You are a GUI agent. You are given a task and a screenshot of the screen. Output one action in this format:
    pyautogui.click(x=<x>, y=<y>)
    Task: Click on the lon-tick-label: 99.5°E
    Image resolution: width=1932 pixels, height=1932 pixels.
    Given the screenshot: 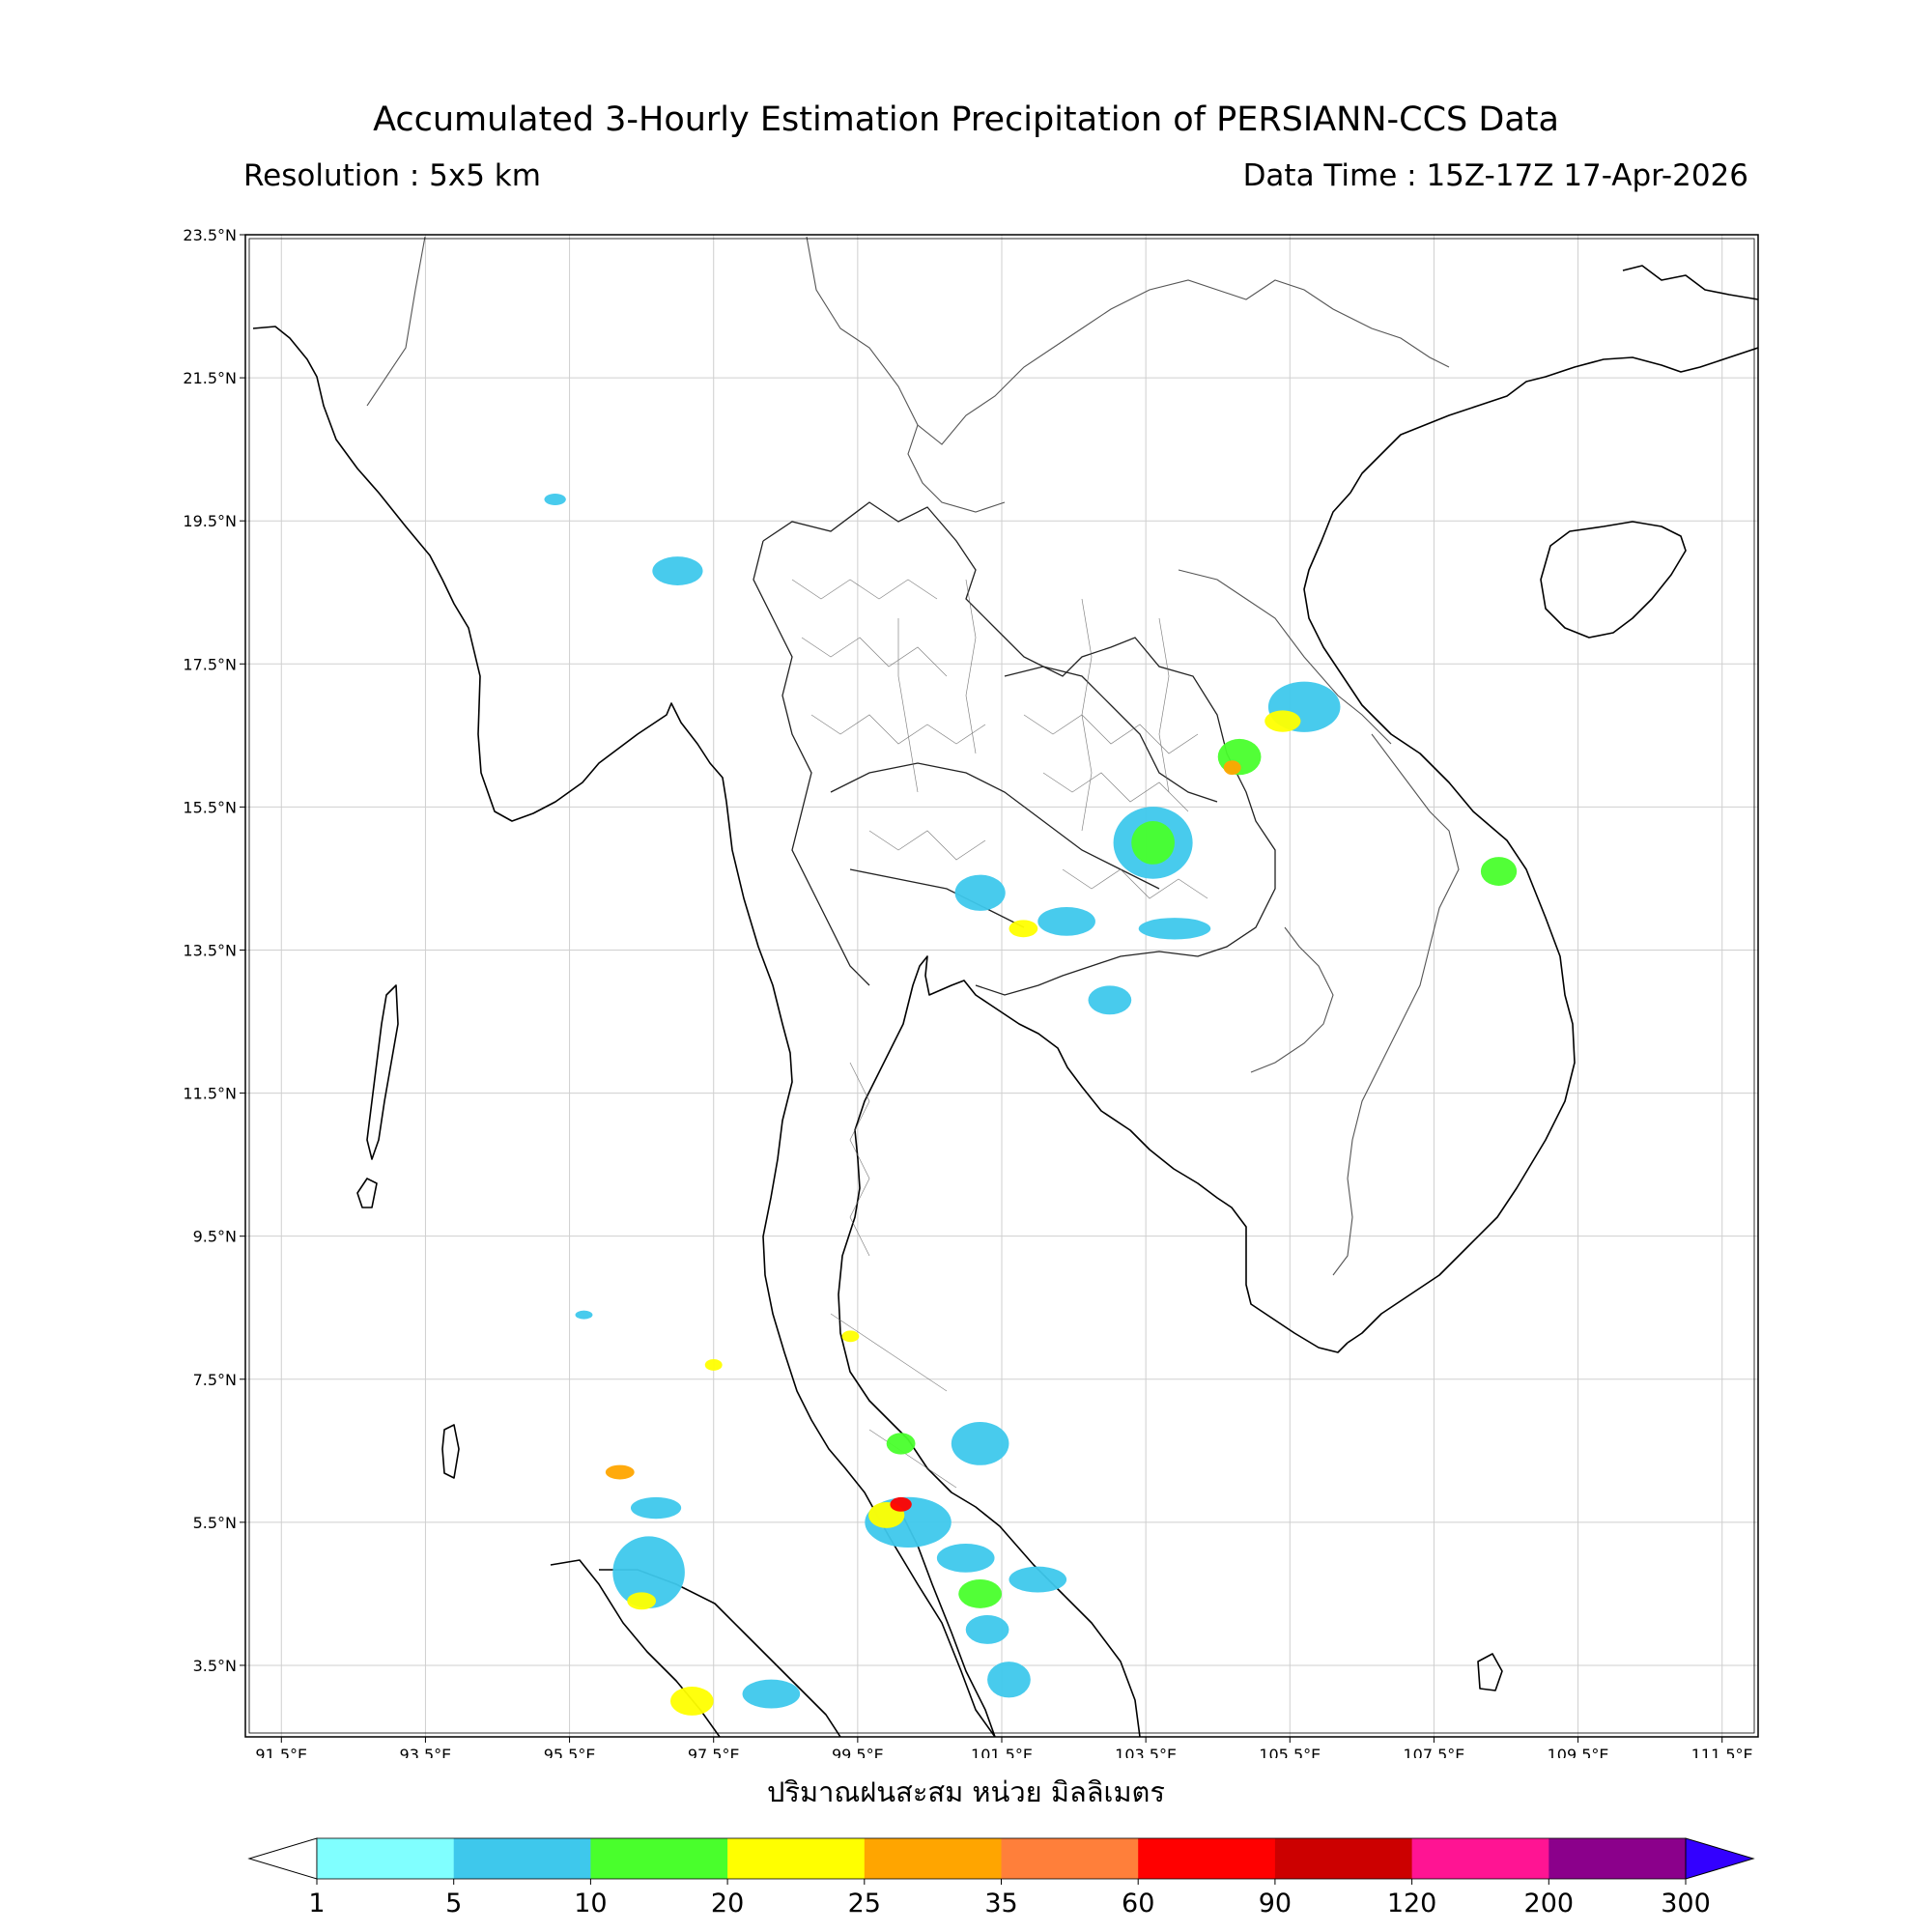 What is the action you would take?
    pyautogui.click(x=858, y=1752)
    